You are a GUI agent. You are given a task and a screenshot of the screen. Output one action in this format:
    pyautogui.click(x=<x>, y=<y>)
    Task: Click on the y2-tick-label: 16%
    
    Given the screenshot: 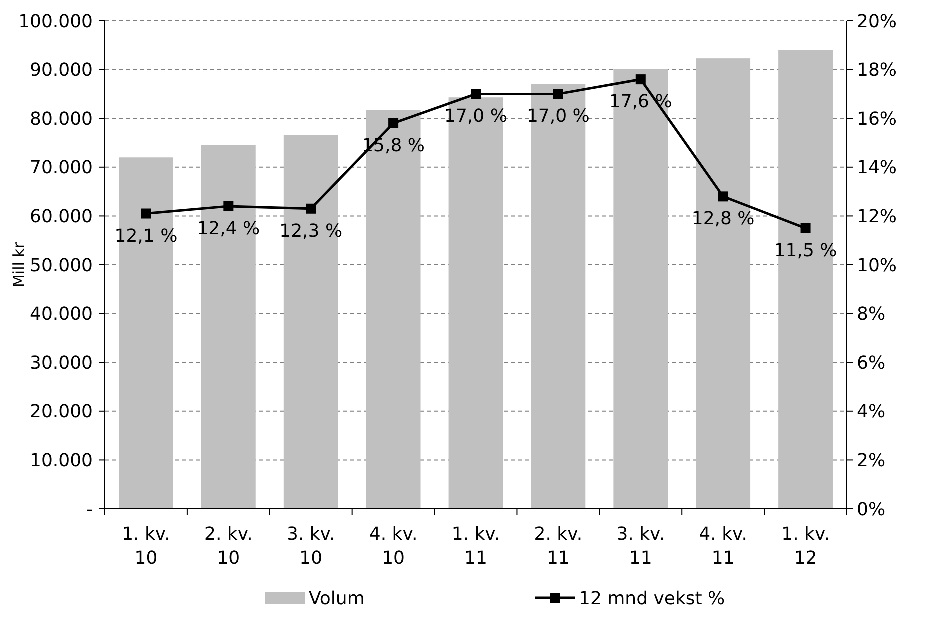 What is the action you would take?
    pyautogui.click(x=877, y=119)
    